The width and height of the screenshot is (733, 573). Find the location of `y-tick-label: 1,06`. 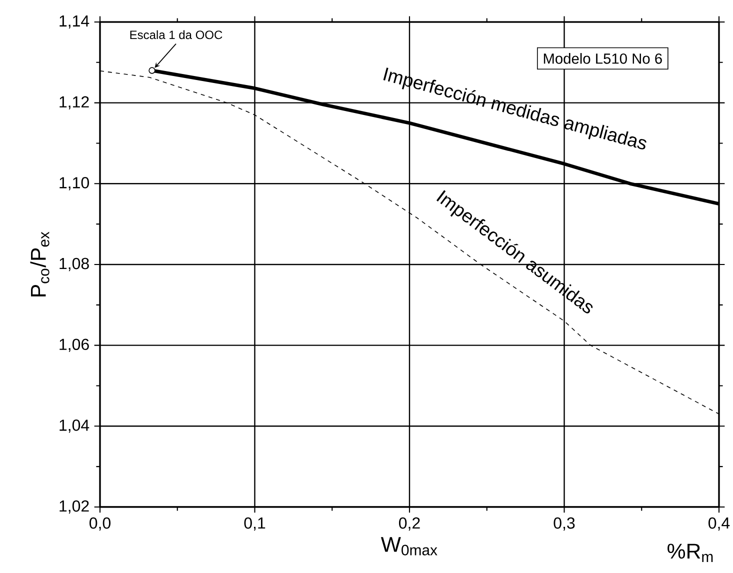

y-tick-label: 1,06 is located at coordinates (74, 345).